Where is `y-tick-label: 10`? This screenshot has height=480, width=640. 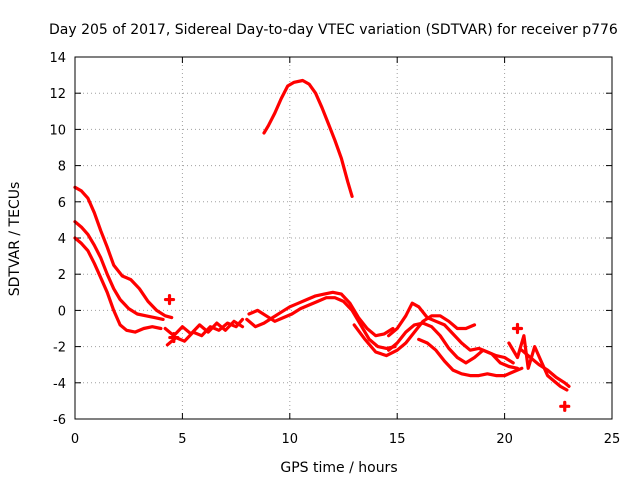
y-tick-label: 10 is located at coordinates (57, 130).